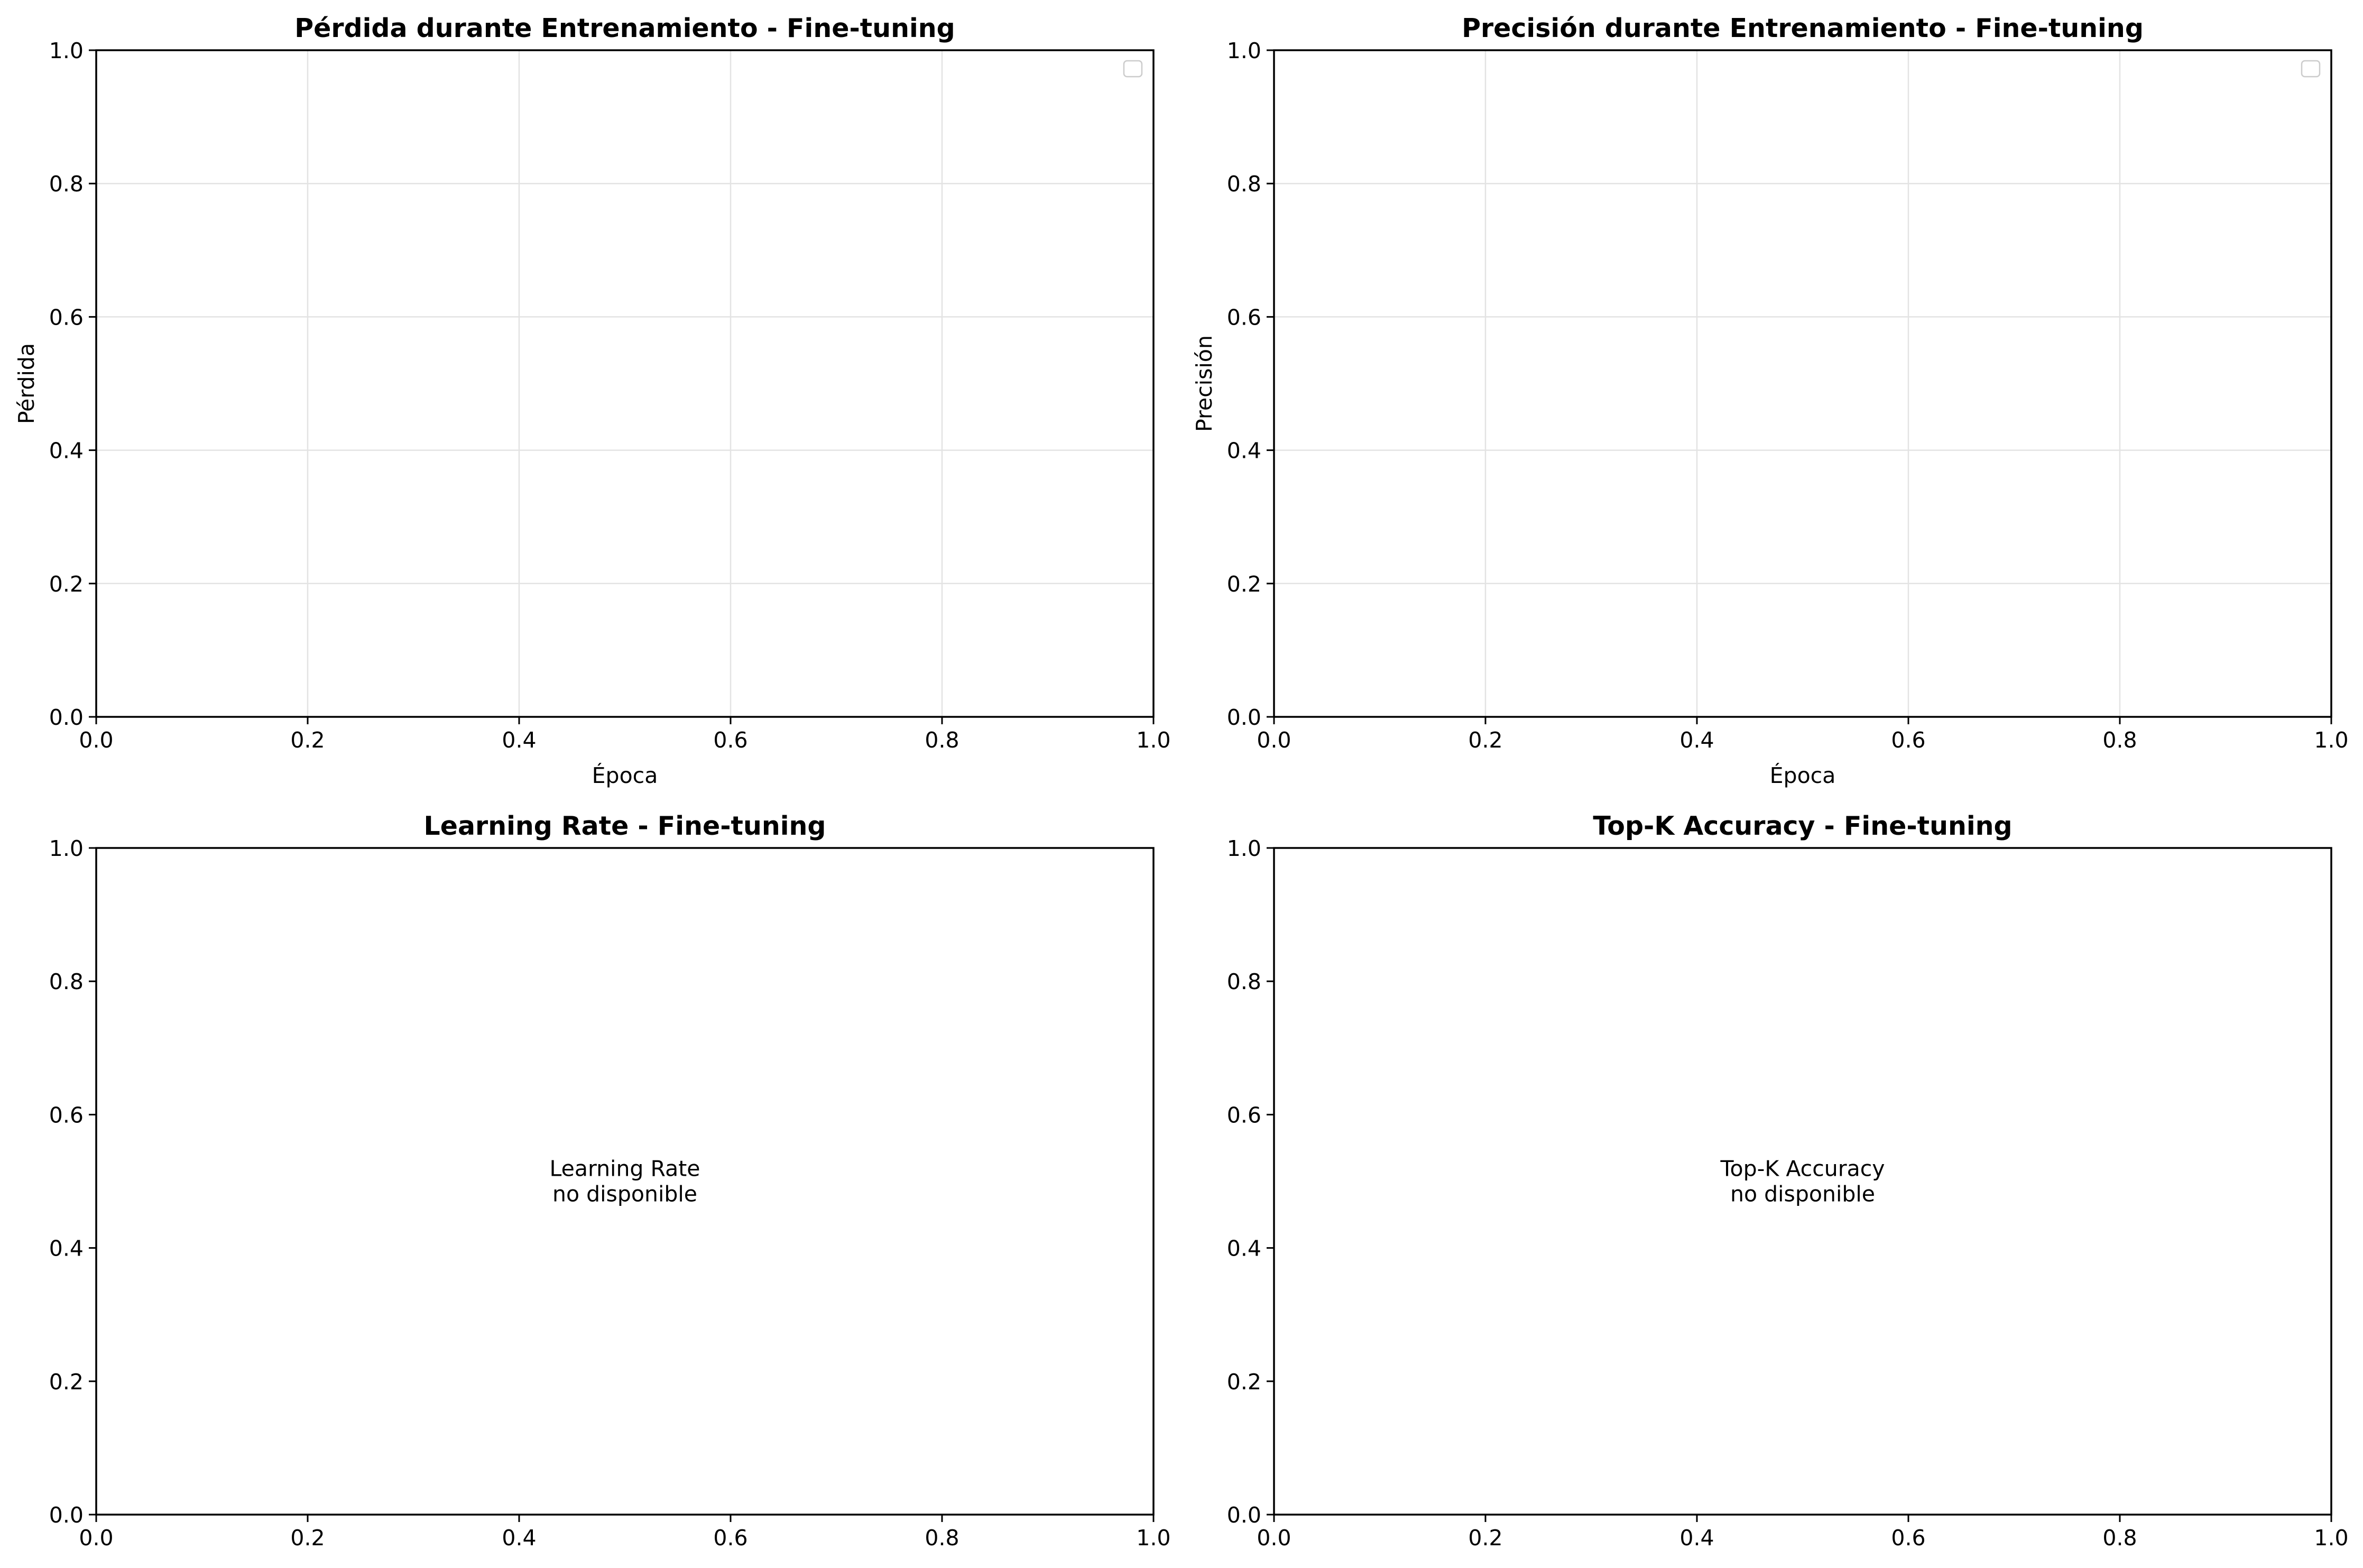 Image resolution: width=2363 pixels, height=1568 pixels. What do you see at coordinates (26, 383) in the screenshot?
I see `y-axis-label: Pérdida` at bounding box center [26, 383].